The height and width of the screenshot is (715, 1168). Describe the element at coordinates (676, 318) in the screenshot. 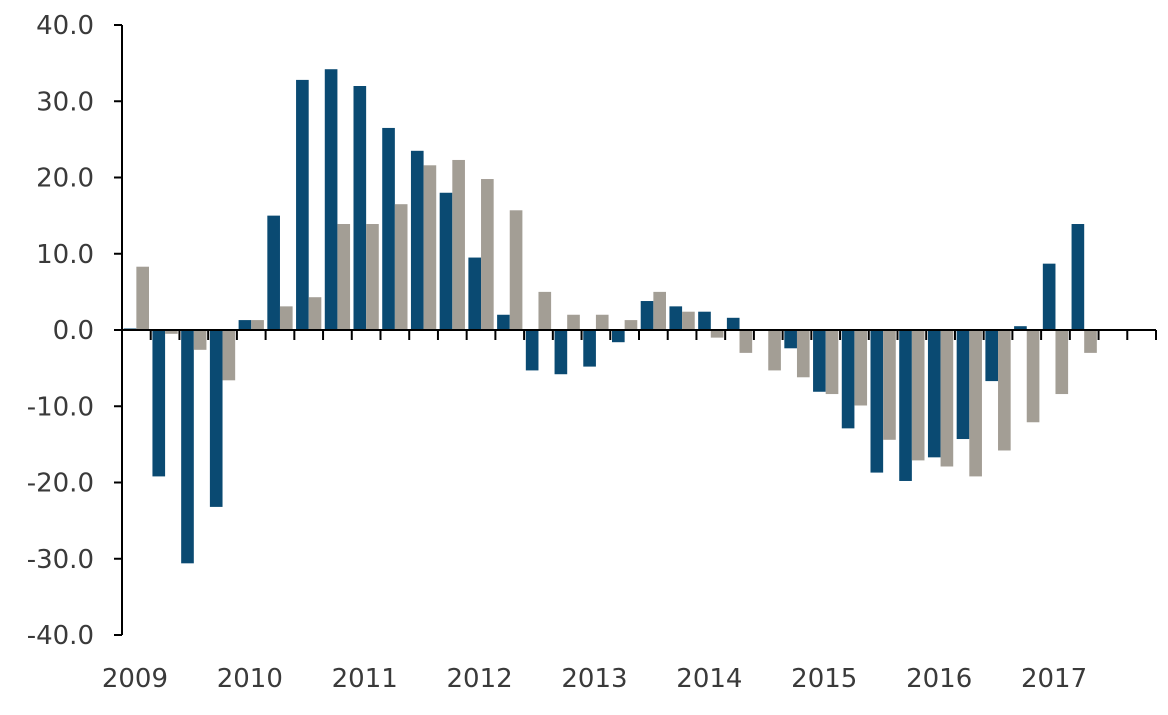

I see `bar-series1-2013-q4` at that location.